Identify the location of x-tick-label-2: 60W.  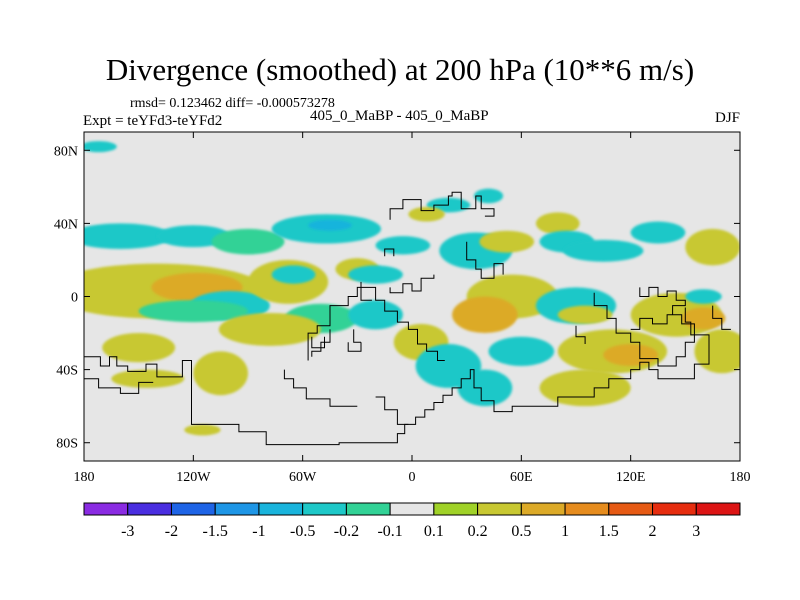
(303, 477).